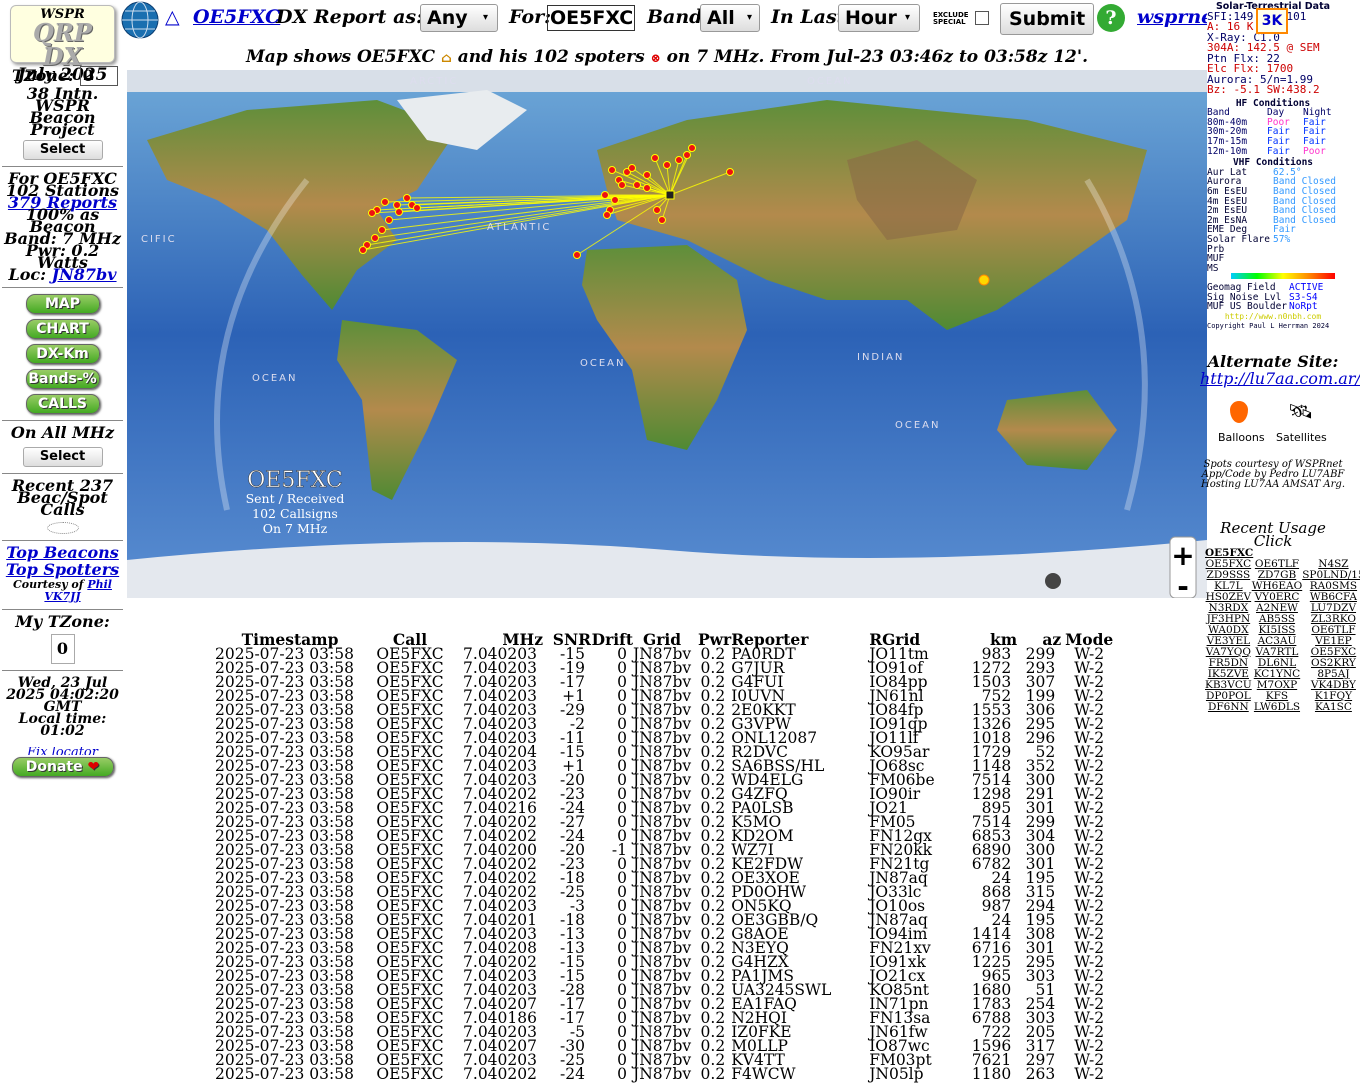 The height and width of the screenshot is (1083, 1360). I want to click on top-beacons: Top Beacons, so click(62, 552).